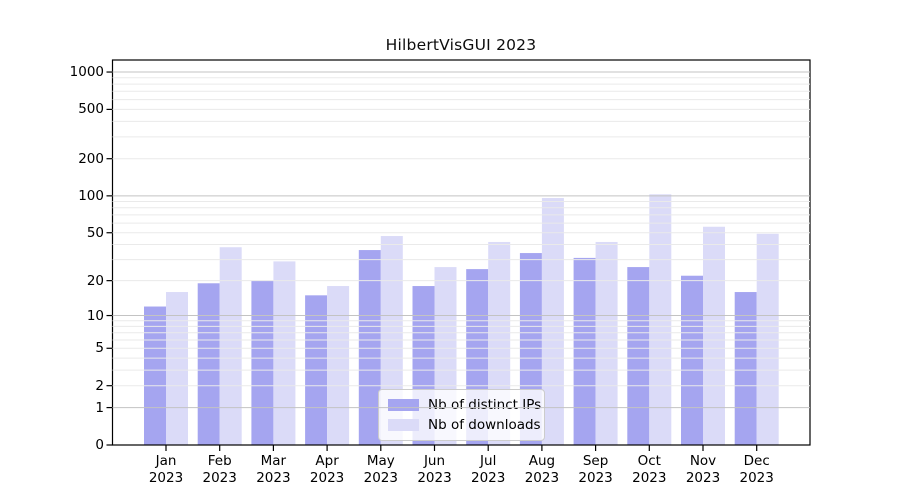  I want to click on legend-swatch-downloads, so click(403, 425).